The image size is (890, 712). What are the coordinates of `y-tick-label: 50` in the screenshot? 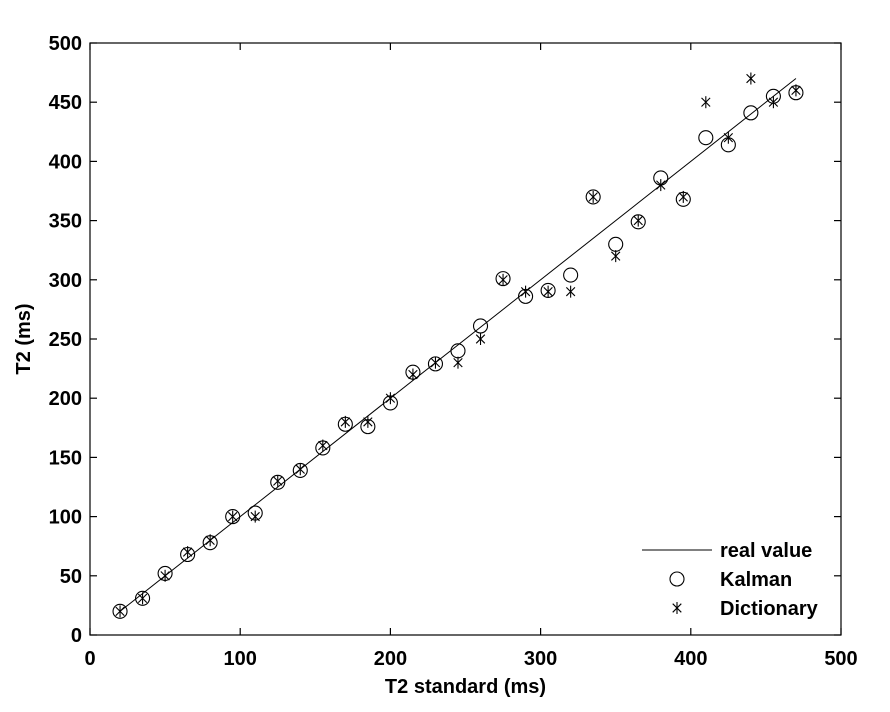 It's located at (71, 577).